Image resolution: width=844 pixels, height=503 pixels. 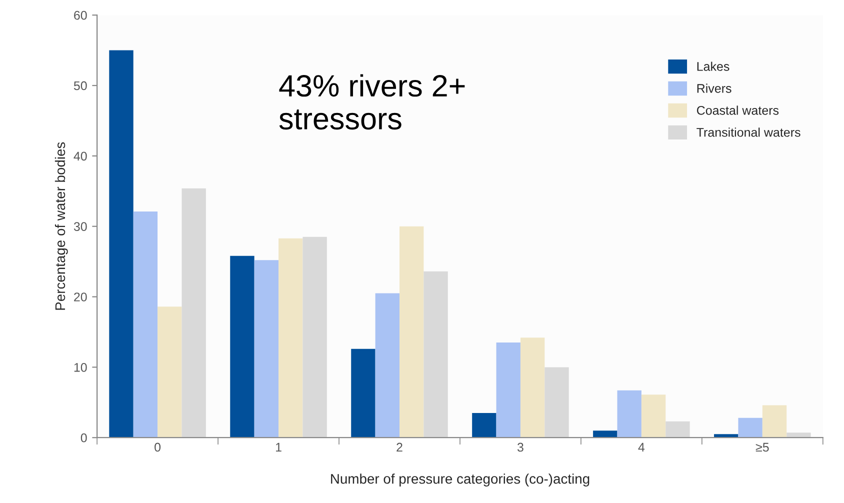 I want to click on annotation: 43% rivers 2+ stressors, so click(x=372, y=102).